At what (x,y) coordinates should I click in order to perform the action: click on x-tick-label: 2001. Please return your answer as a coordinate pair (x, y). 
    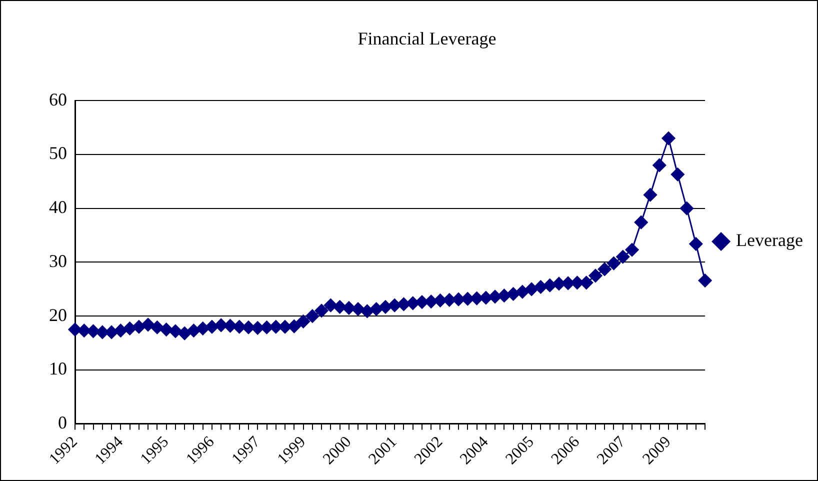
    Looking at the image, I should click on (383, 450).